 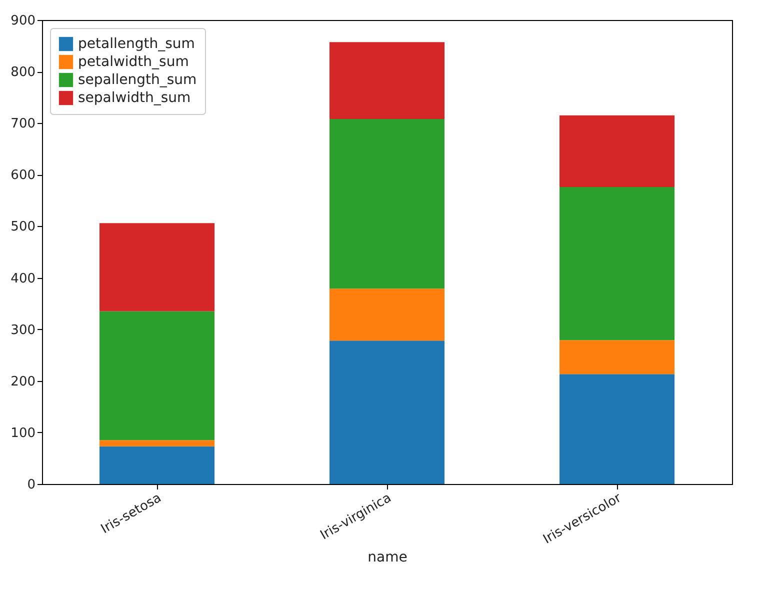 What do you see at coordinates (23, 176) in the screenshot?
I see `y-tick-label: 600` at bounding box center [23, 176].